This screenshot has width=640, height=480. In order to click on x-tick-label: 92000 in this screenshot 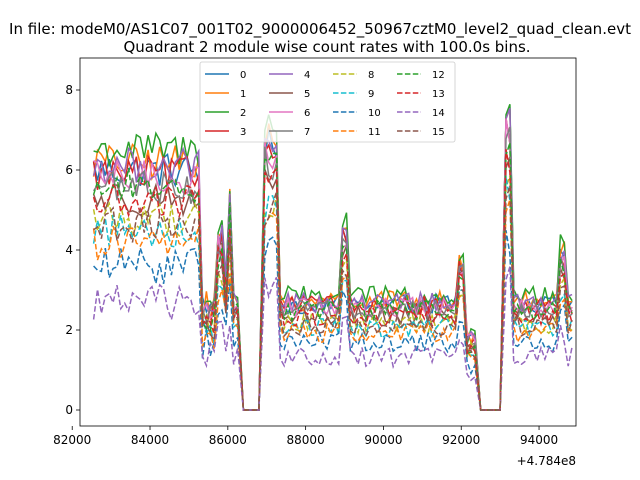, I will do `click(461, 440)`.